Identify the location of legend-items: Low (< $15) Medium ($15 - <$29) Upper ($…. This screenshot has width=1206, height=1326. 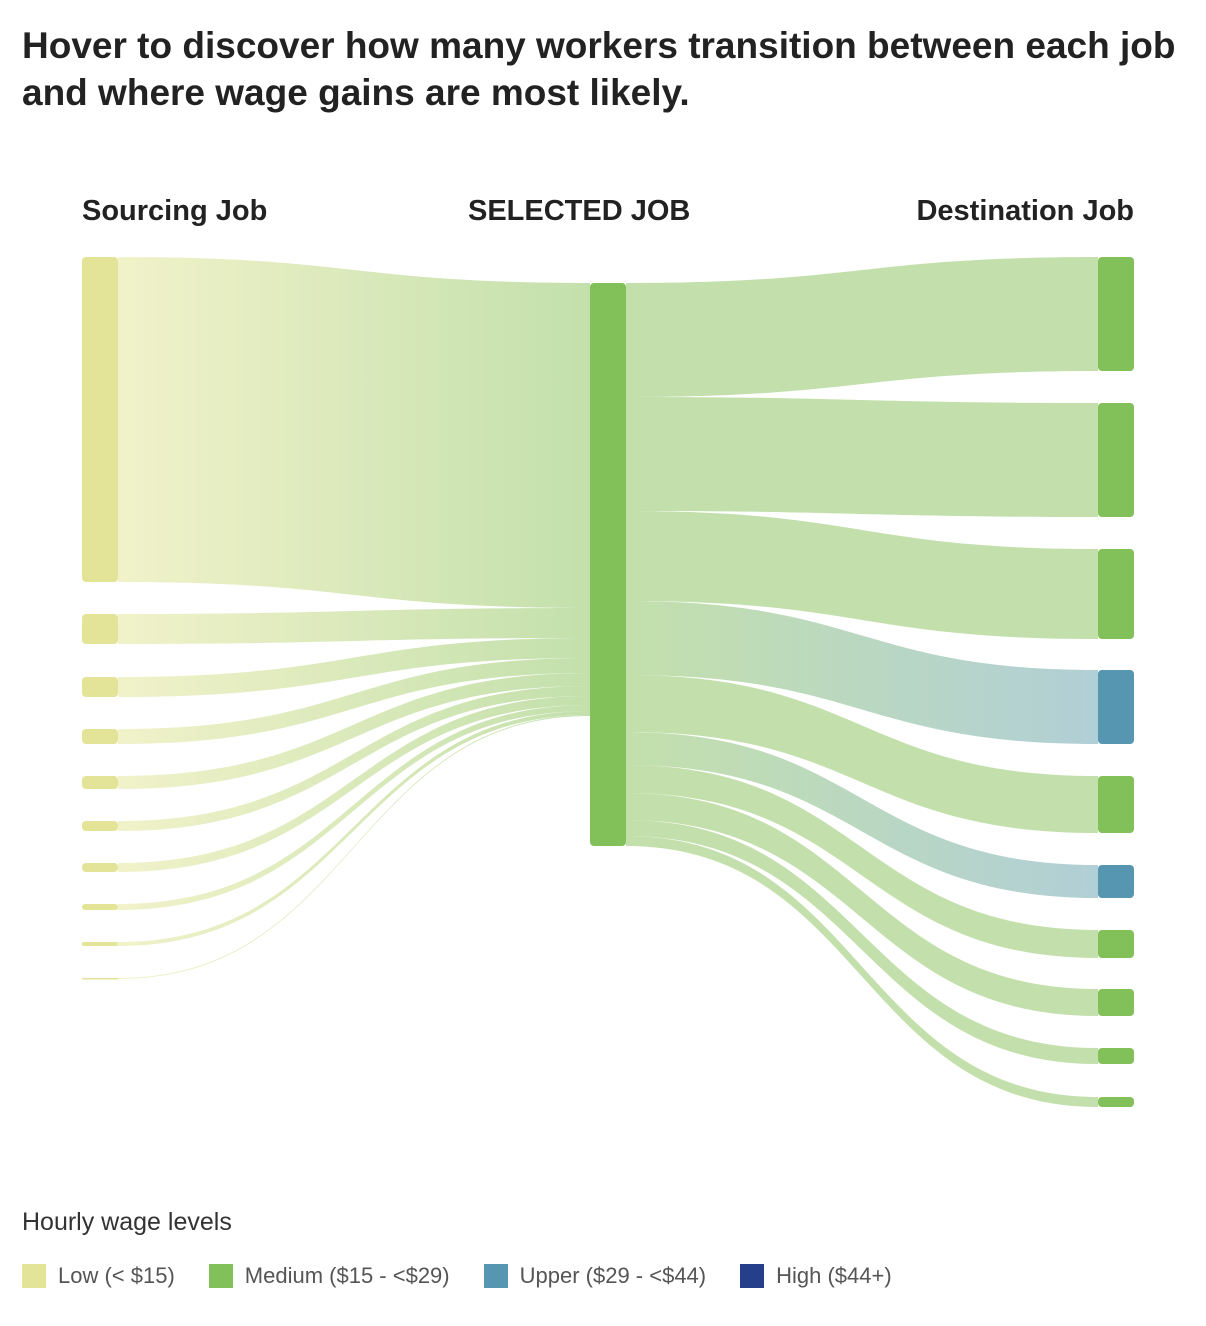
(457, 1276).